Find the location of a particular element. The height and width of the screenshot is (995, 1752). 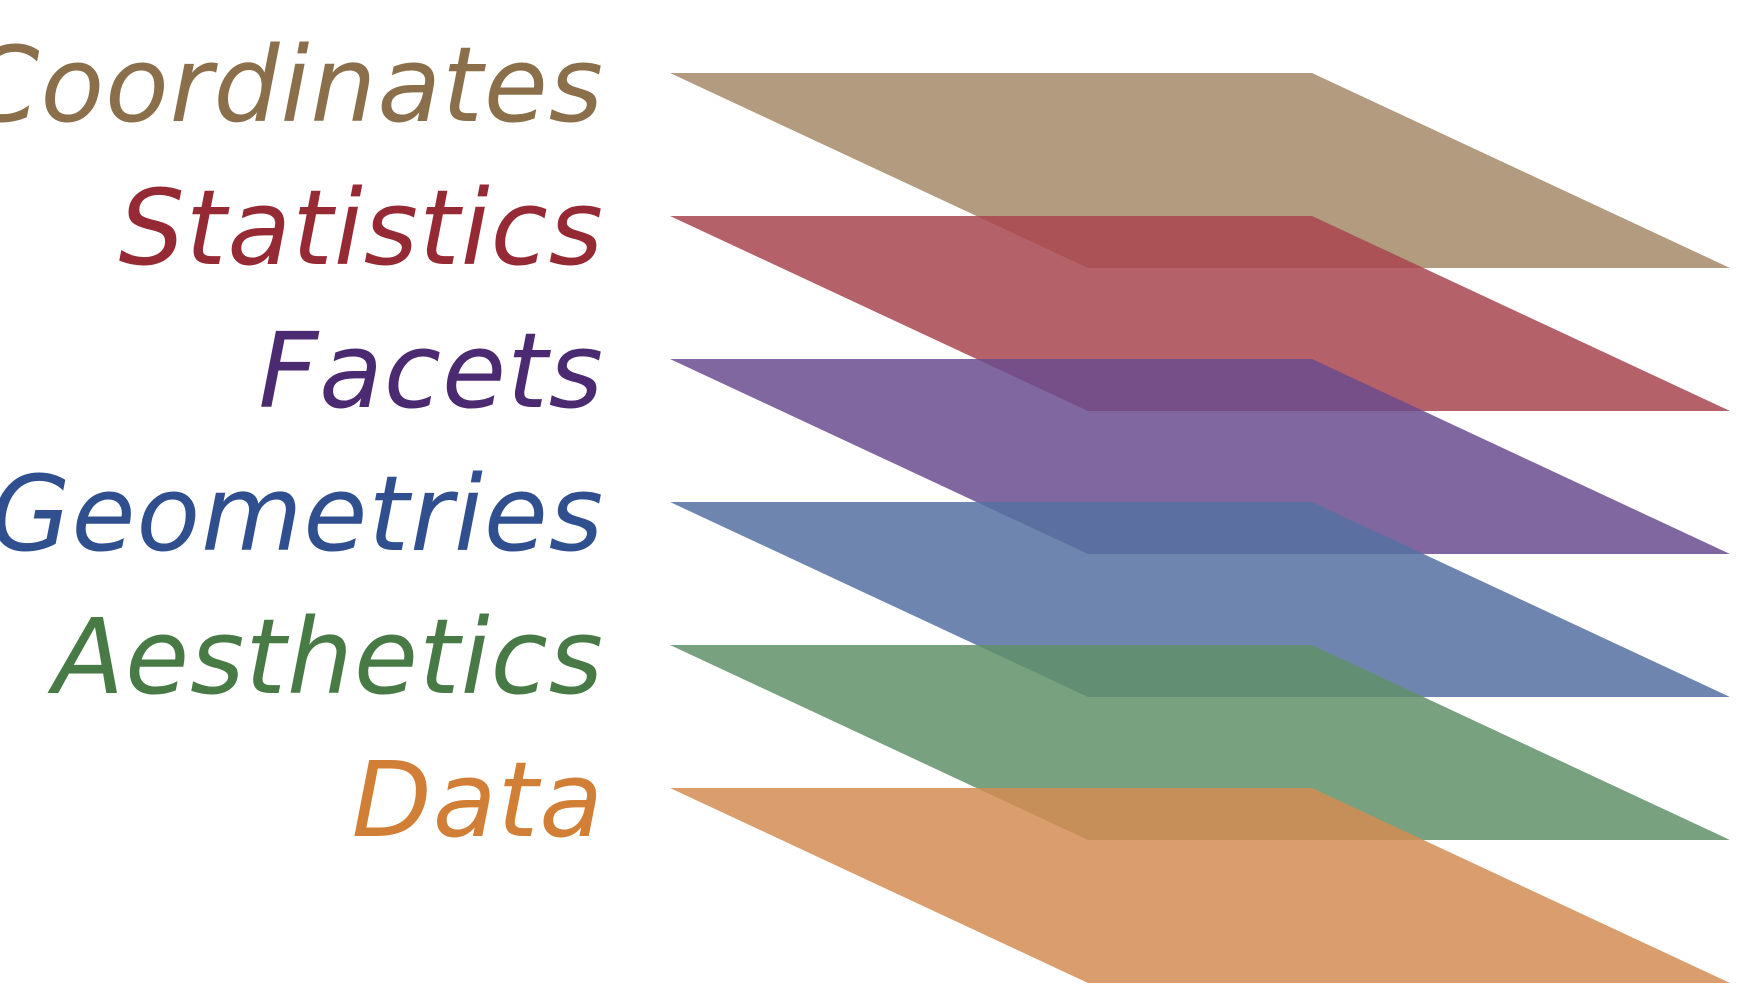

plane-statistics is located at coordinates (1200, 313).